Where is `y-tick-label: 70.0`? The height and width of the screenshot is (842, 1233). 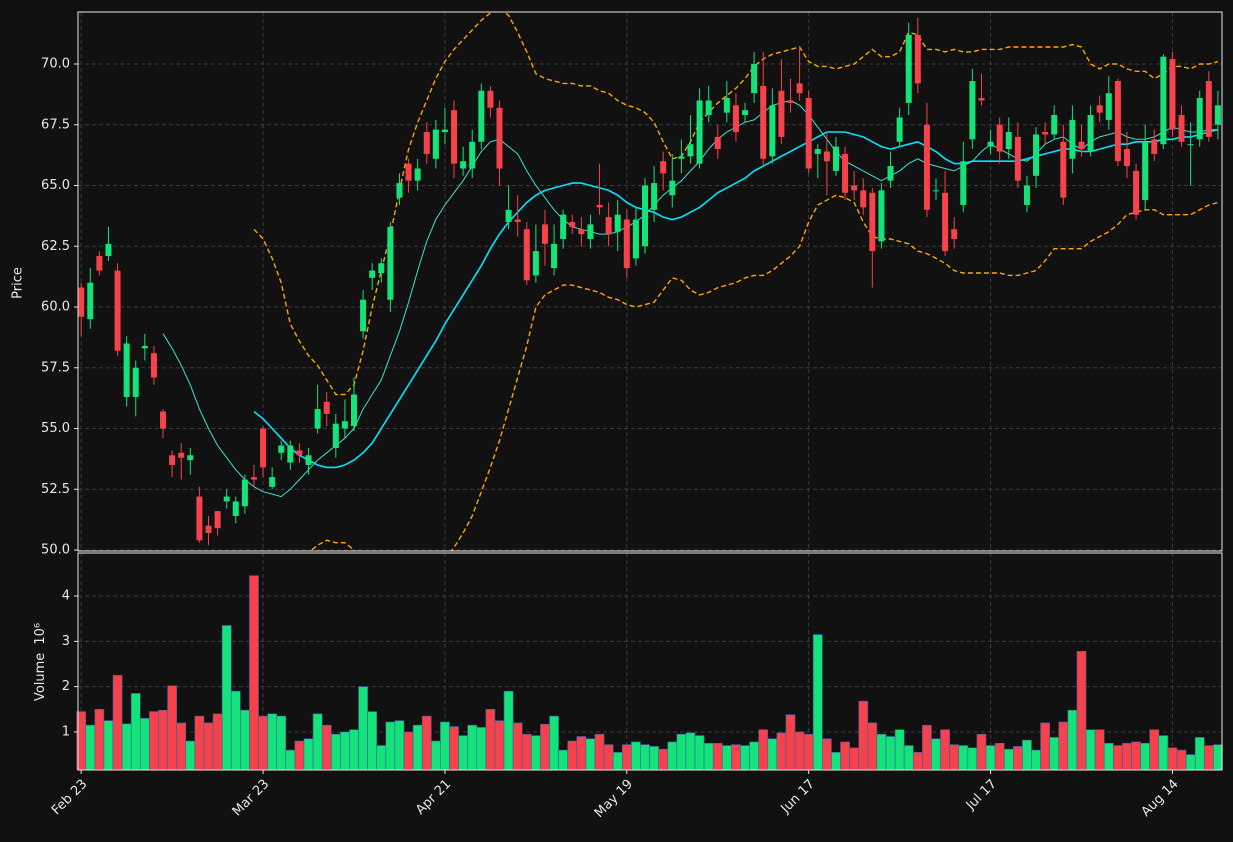
y-tick-label: 70.0 is located at coordinates (55, 64).